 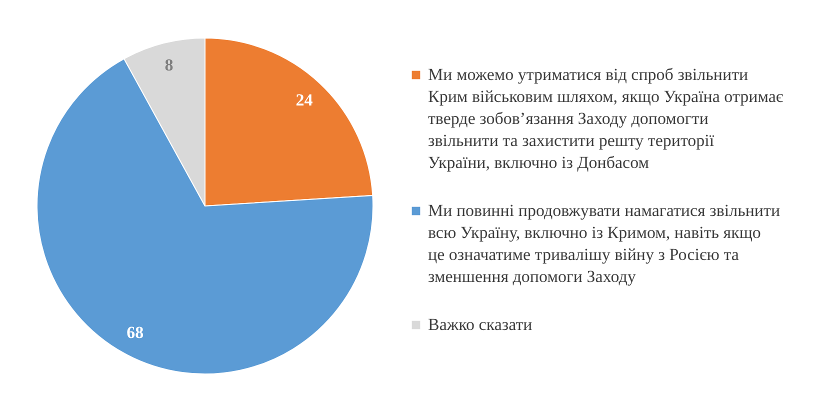 I want to click on data-label: 8, so click(x=169, y=65).